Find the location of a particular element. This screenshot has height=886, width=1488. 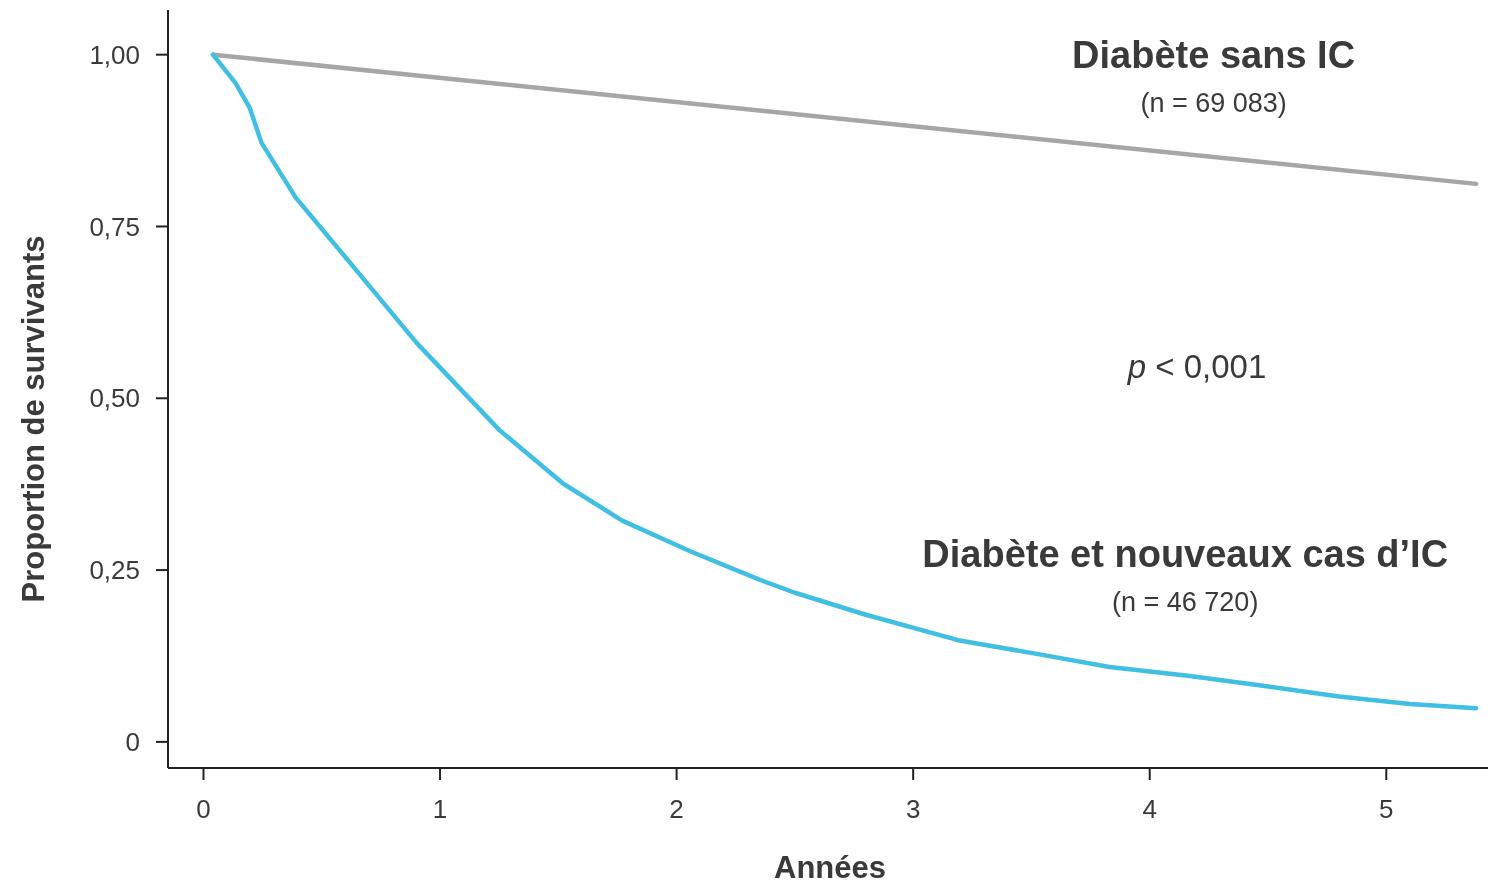

annotation: p < 0,001 is located at coordinates (1196, 366).